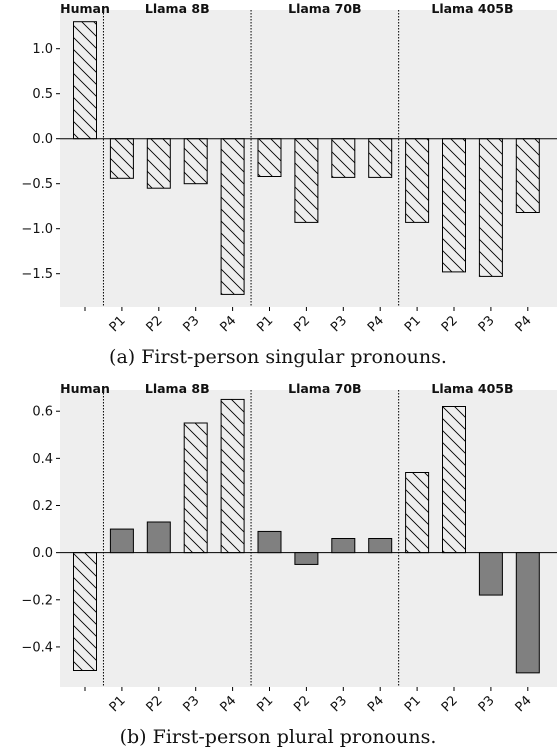 This screenshot has height=756, width=557. Describe the element at coordinates (42, 412) in the screenshot. I see `y-tick-label: 0.6` at that location.